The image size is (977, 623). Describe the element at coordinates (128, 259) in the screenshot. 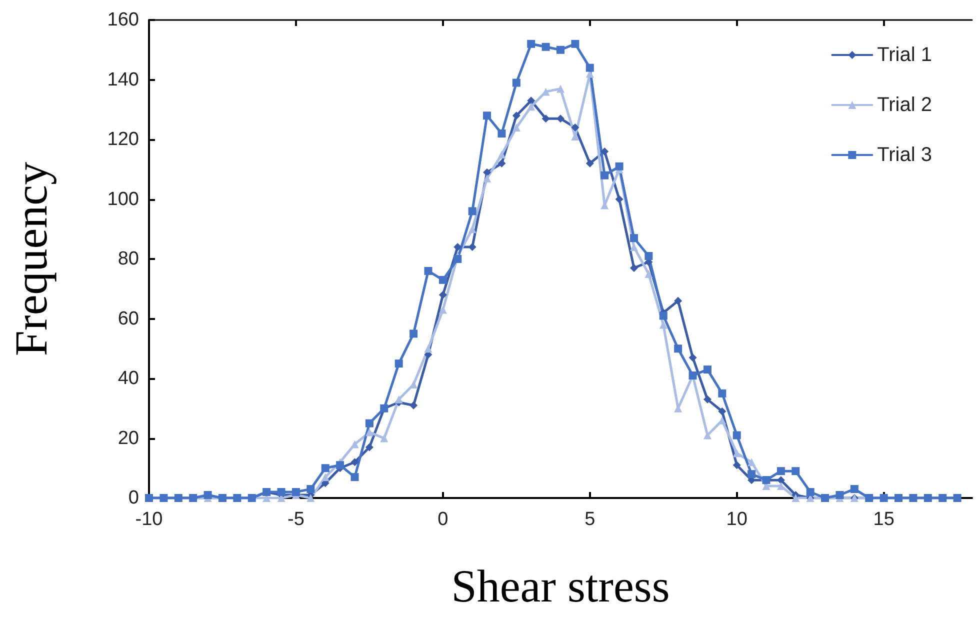

I see `y-tick-label: 80` at that location.